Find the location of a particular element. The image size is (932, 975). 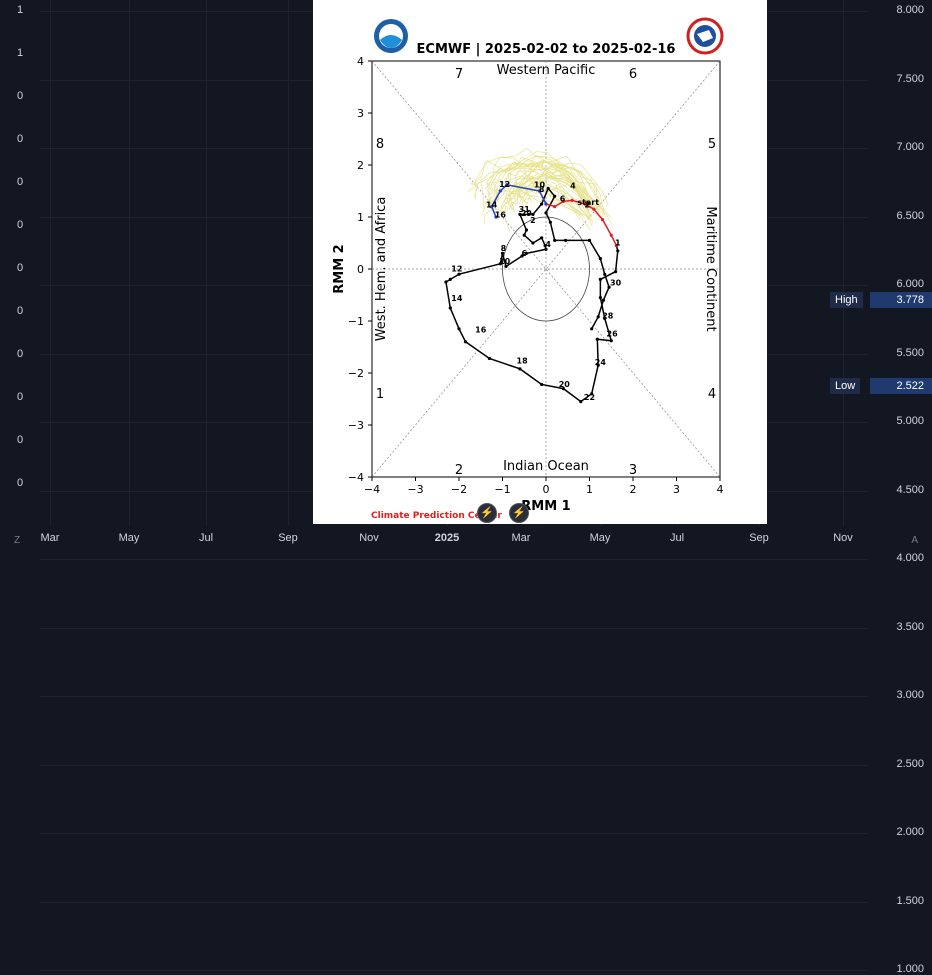

region-label: Maritime Continent is located at coordinates (710, 268).